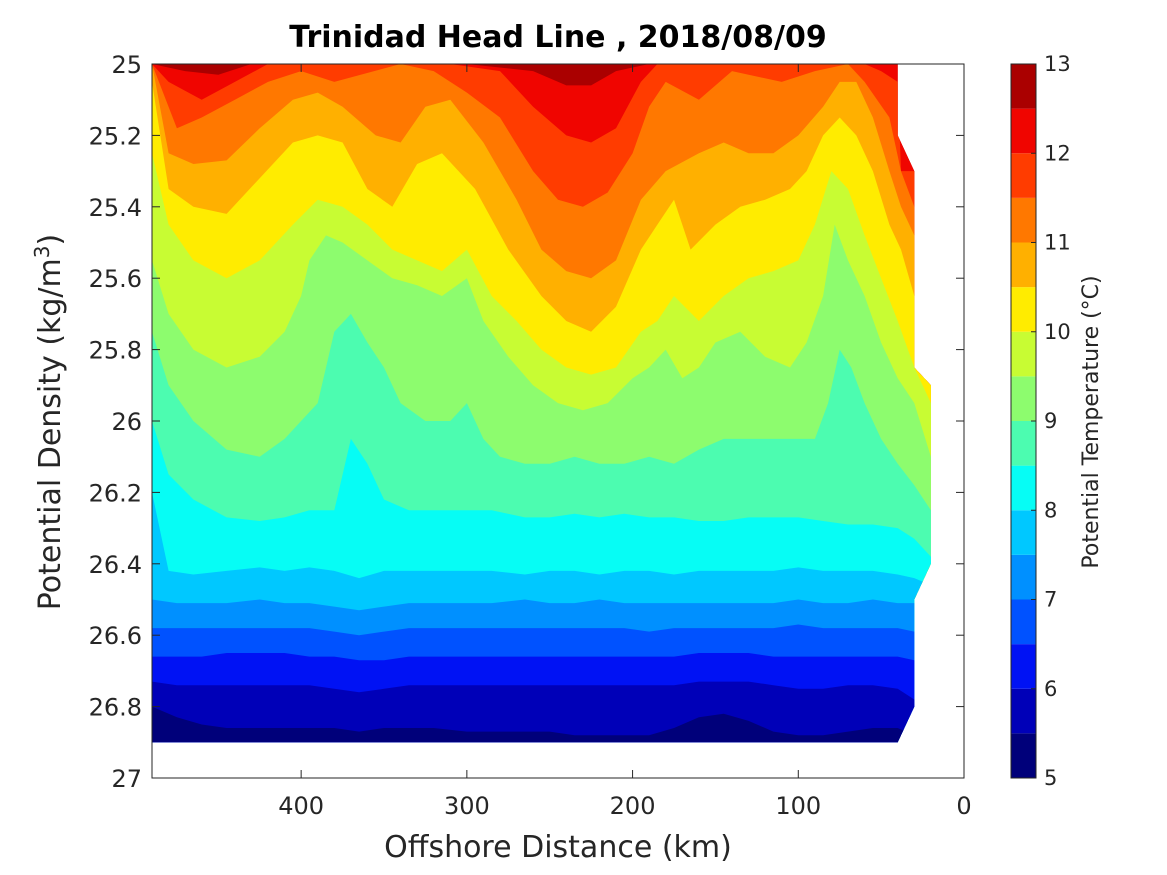 The image size is (1167, 875). Describe the element at coordinates (126, 779) in the screenshot. I see `y-tick-label: 27` at that location.